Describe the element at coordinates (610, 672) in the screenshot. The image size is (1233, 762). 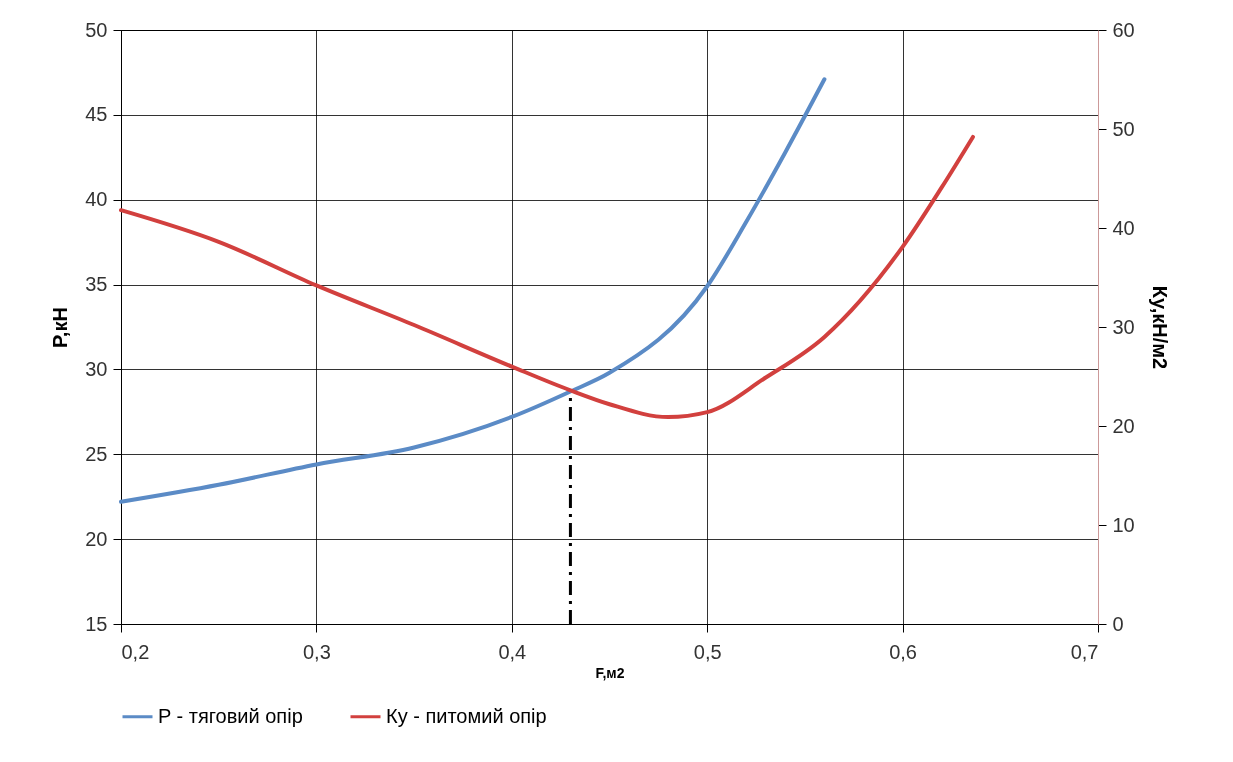
I see `x-axis-title: F,м2` at that location.